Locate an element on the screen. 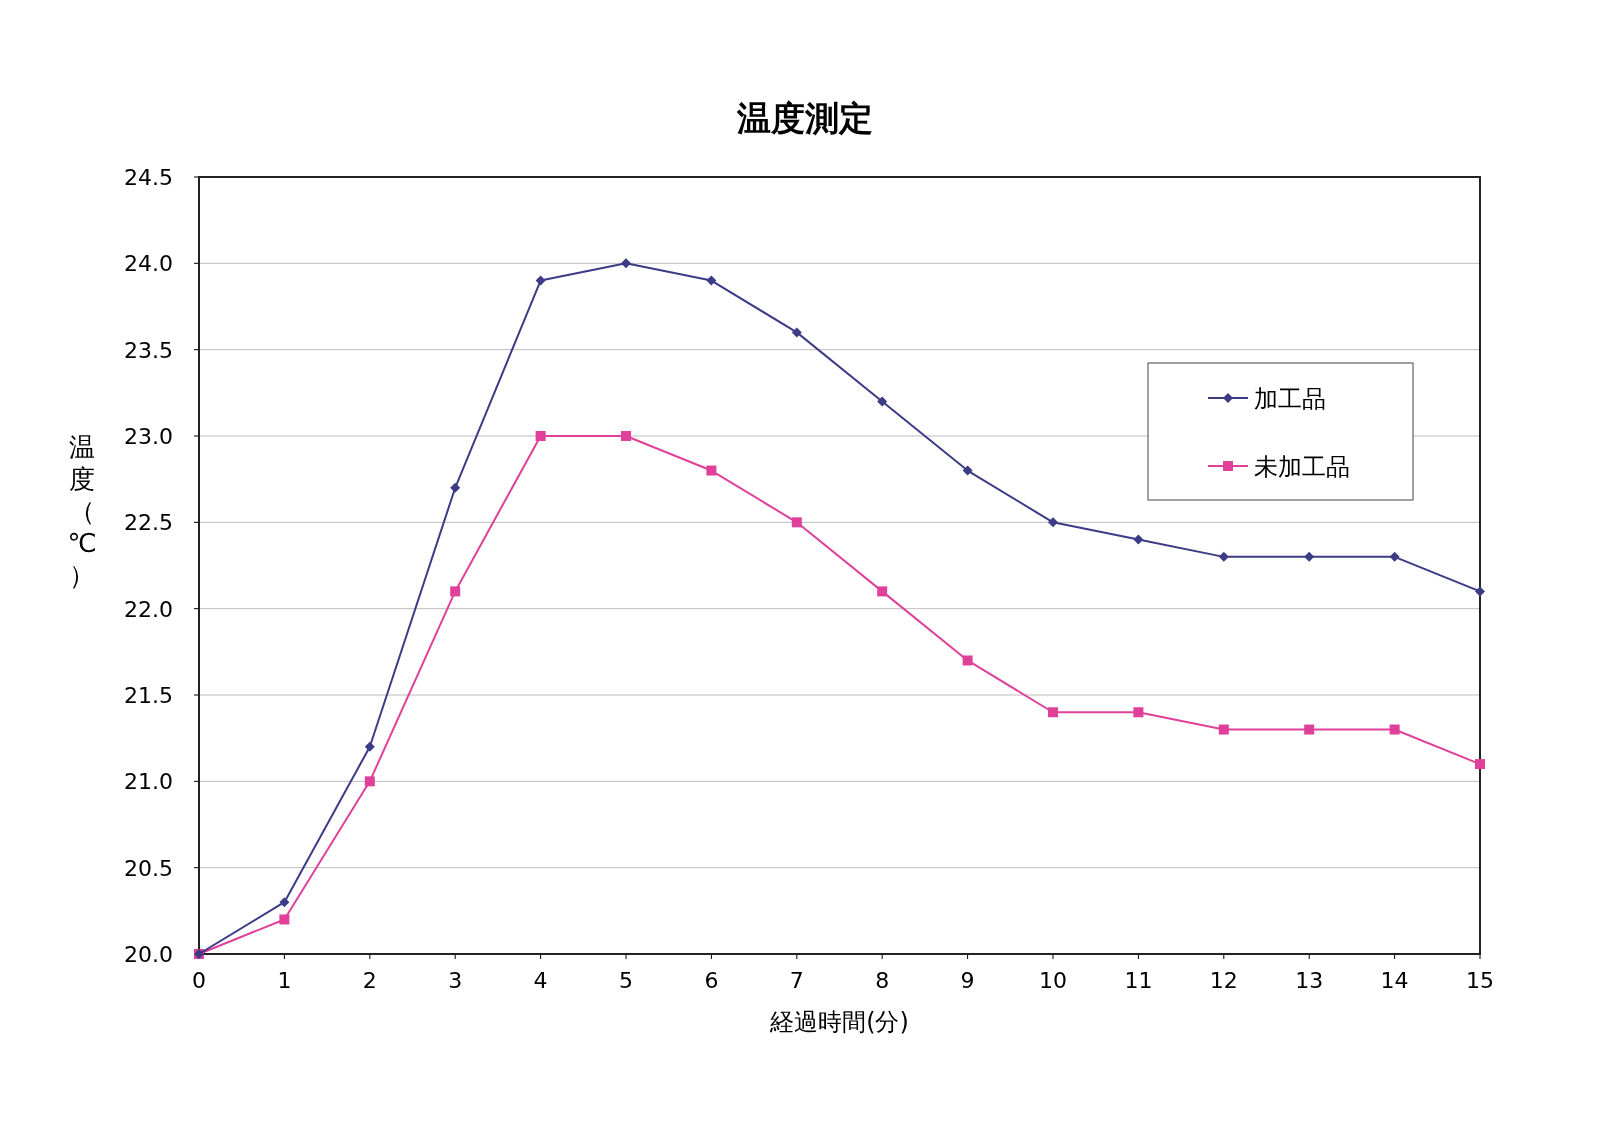 Image resolution: width=1600 pixels, height=1131 pixels. x-tick-label: 15 is located at coordinates (1480, 980).